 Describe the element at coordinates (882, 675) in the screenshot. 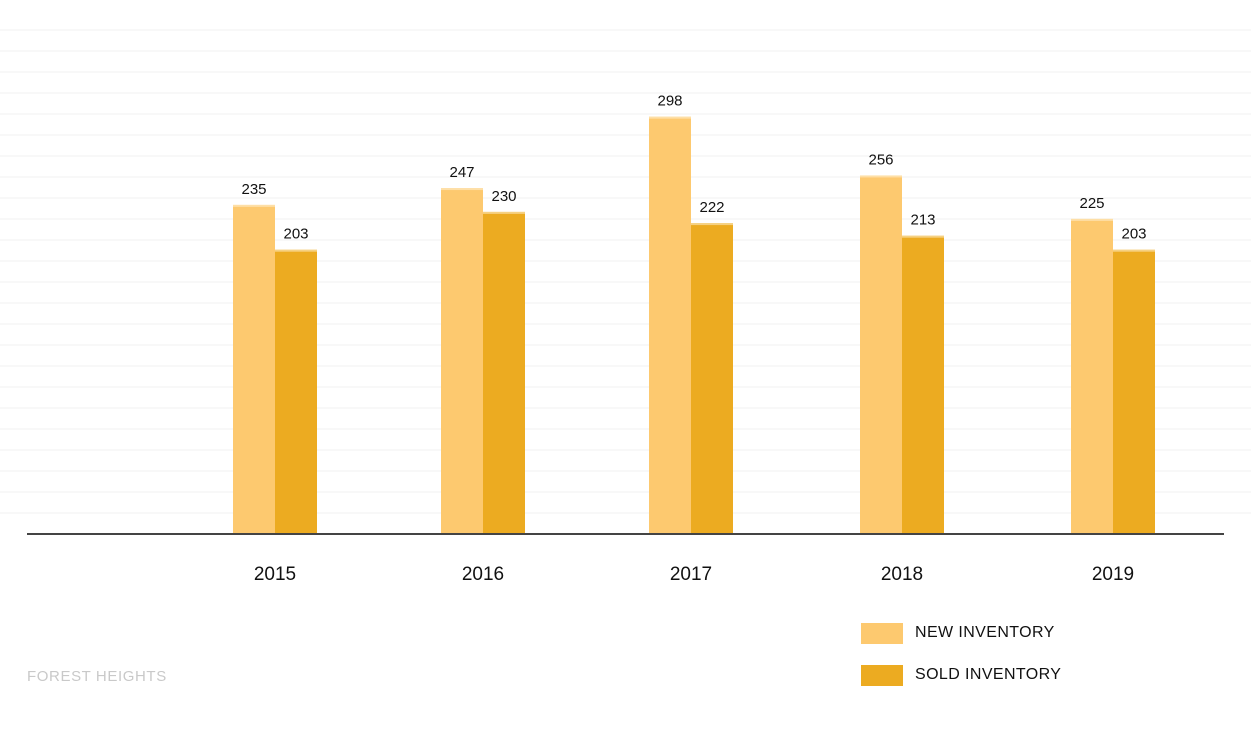

I see `legend-swatch-sold-inventory` at that location.